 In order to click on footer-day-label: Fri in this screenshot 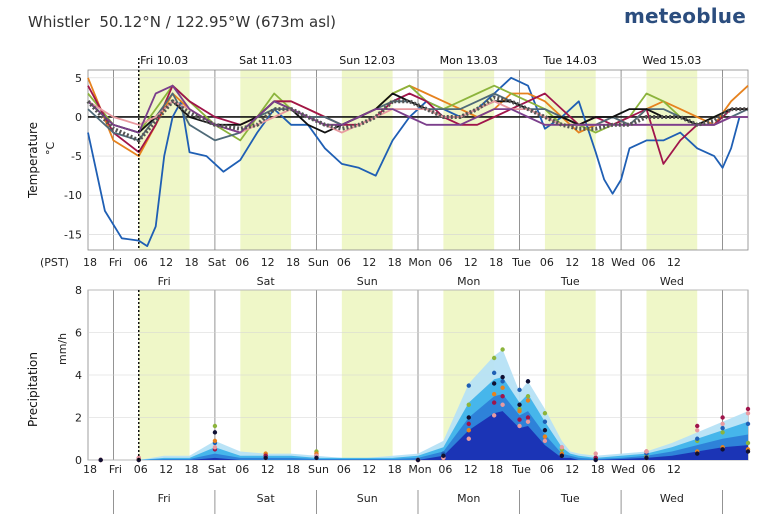, I will do `click(164, 498)`.